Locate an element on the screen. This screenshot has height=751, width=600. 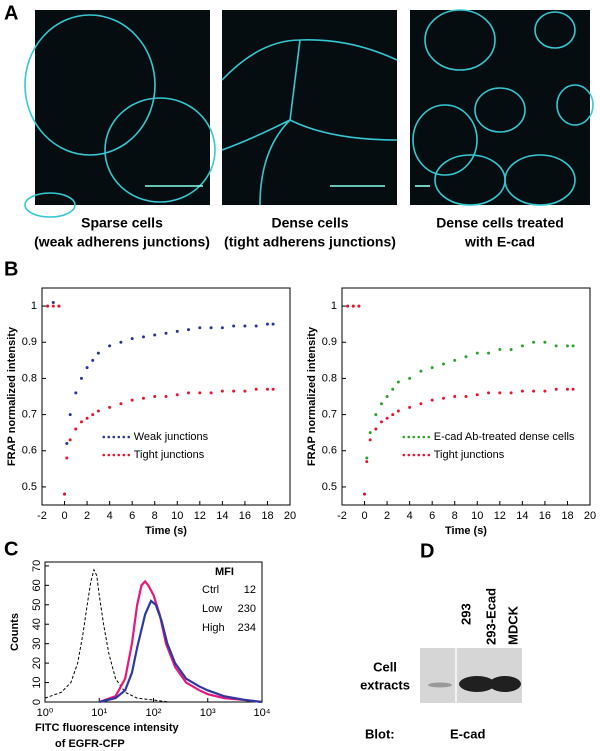
x-axis-label: of EGFR-CFP is located at coordinates (90, 744).